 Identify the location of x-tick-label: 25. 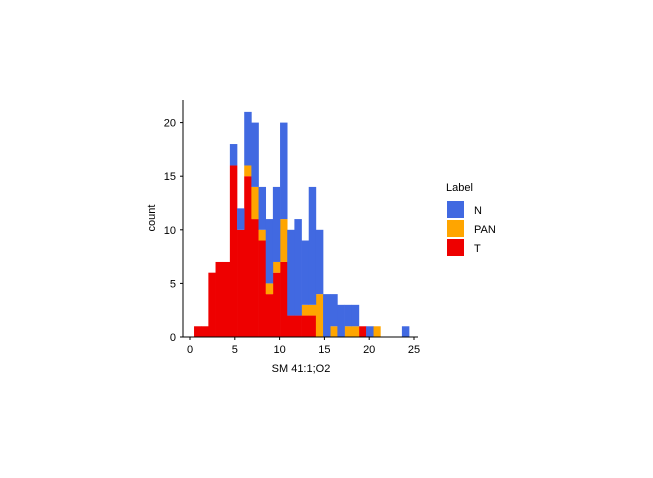
(414, 350).